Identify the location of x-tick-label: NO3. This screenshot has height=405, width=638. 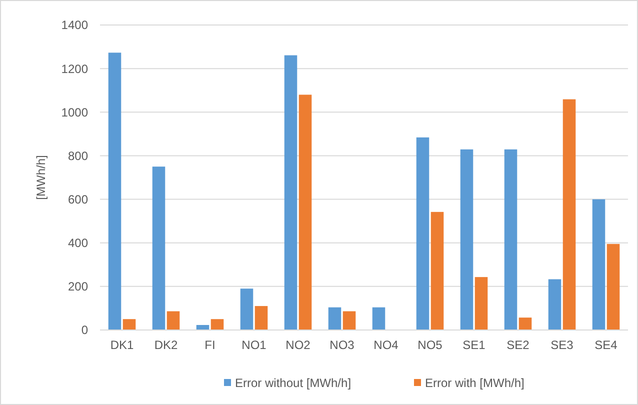
(342, 345).